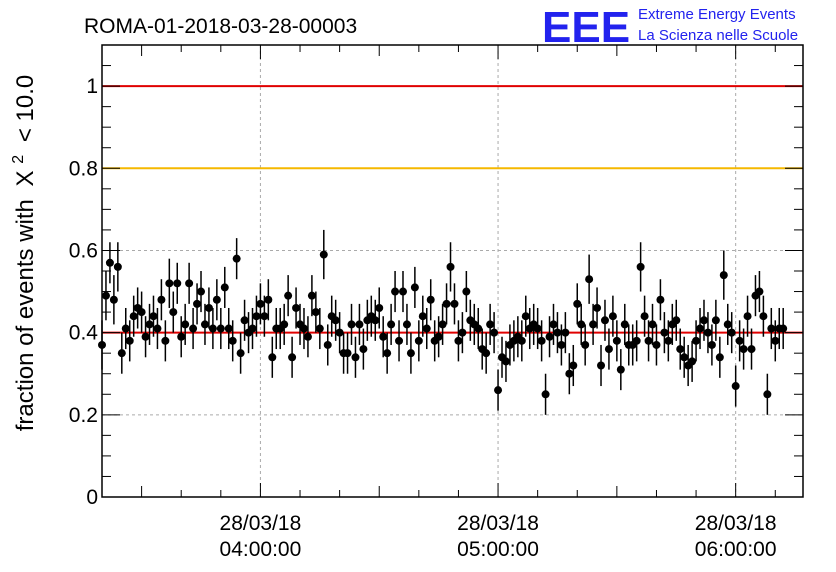  What do you see at coordinates (20, 253) in the screenshot?
I see `y-axis-title: fraction of events with X 2 < 10.0` at bounding box center [20, 253].